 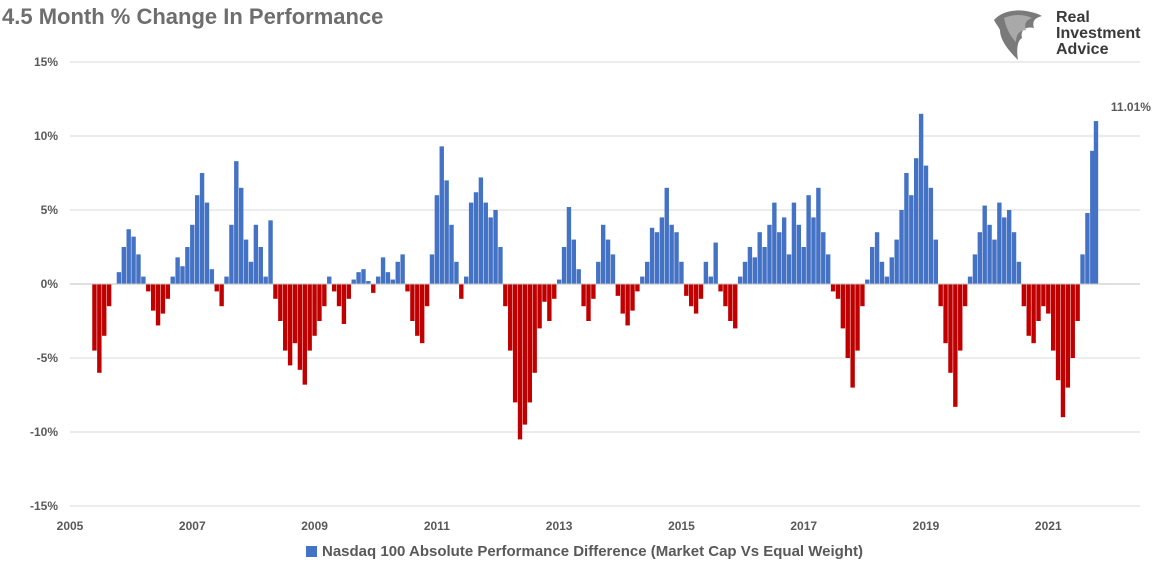 I want to click on y-tick-label: 10%, so click(x=46, y=136).